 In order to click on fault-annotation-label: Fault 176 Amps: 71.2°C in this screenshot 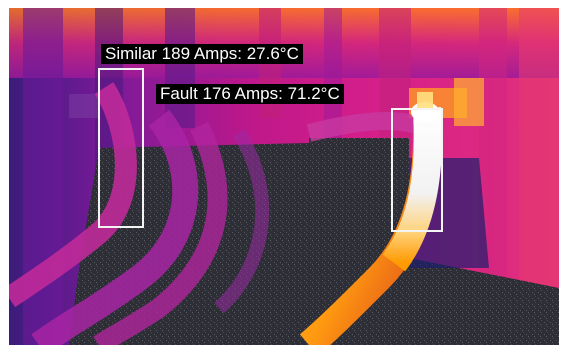, I will do `click(250, 94)`.